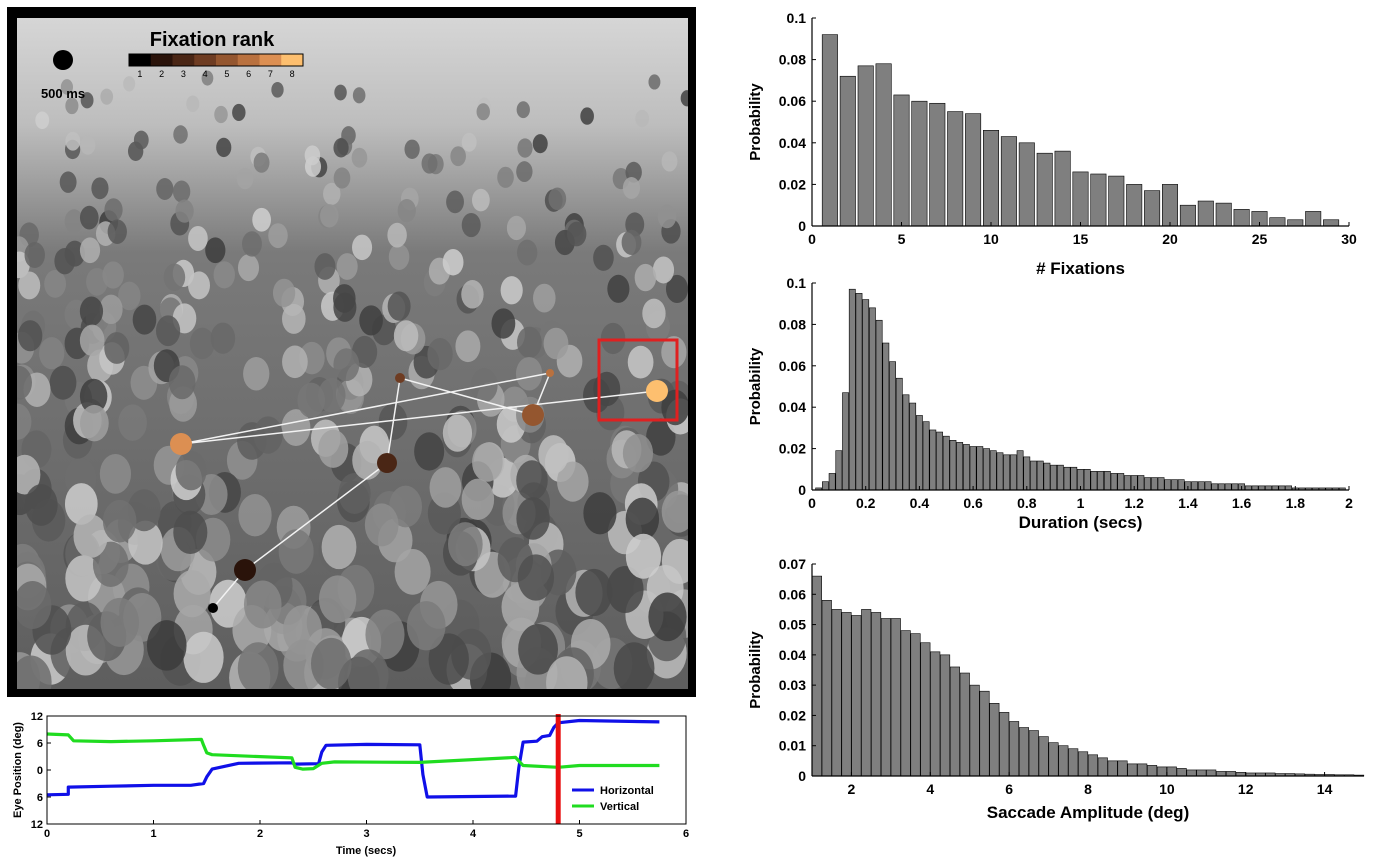 Image resolution: width=1376 pixels, height=858 pixels. What do you see at coordinates (1009, 789) in the screenshot?
I see `x-tick-label: 6` at bounding box center [1009, 789].